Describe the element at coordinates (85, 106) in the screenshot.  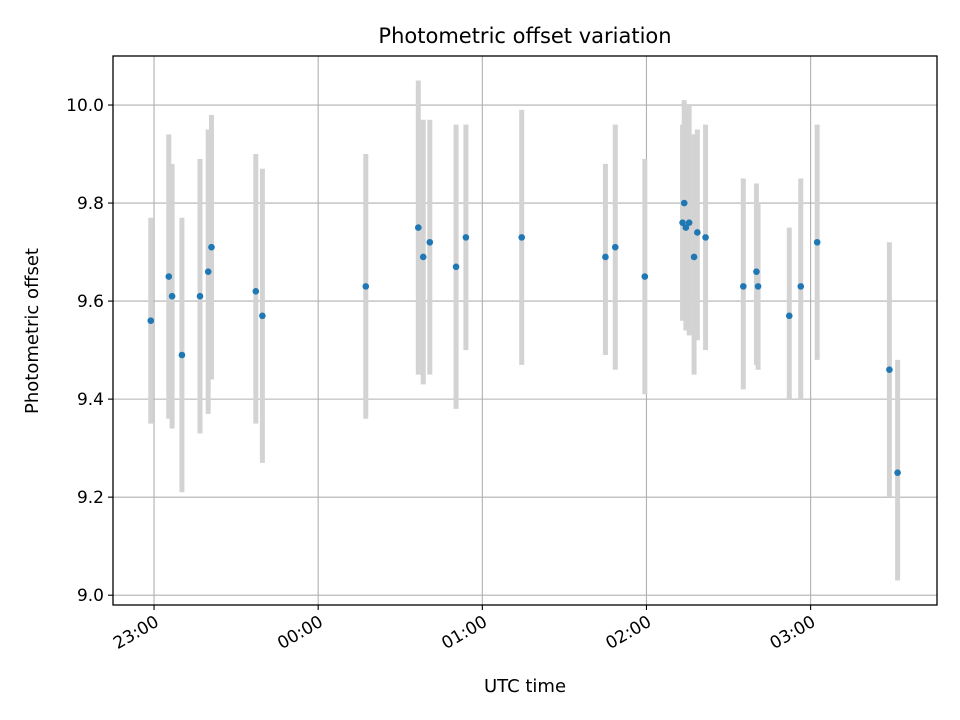
I see `y-tick-label: 10.0` at that location.